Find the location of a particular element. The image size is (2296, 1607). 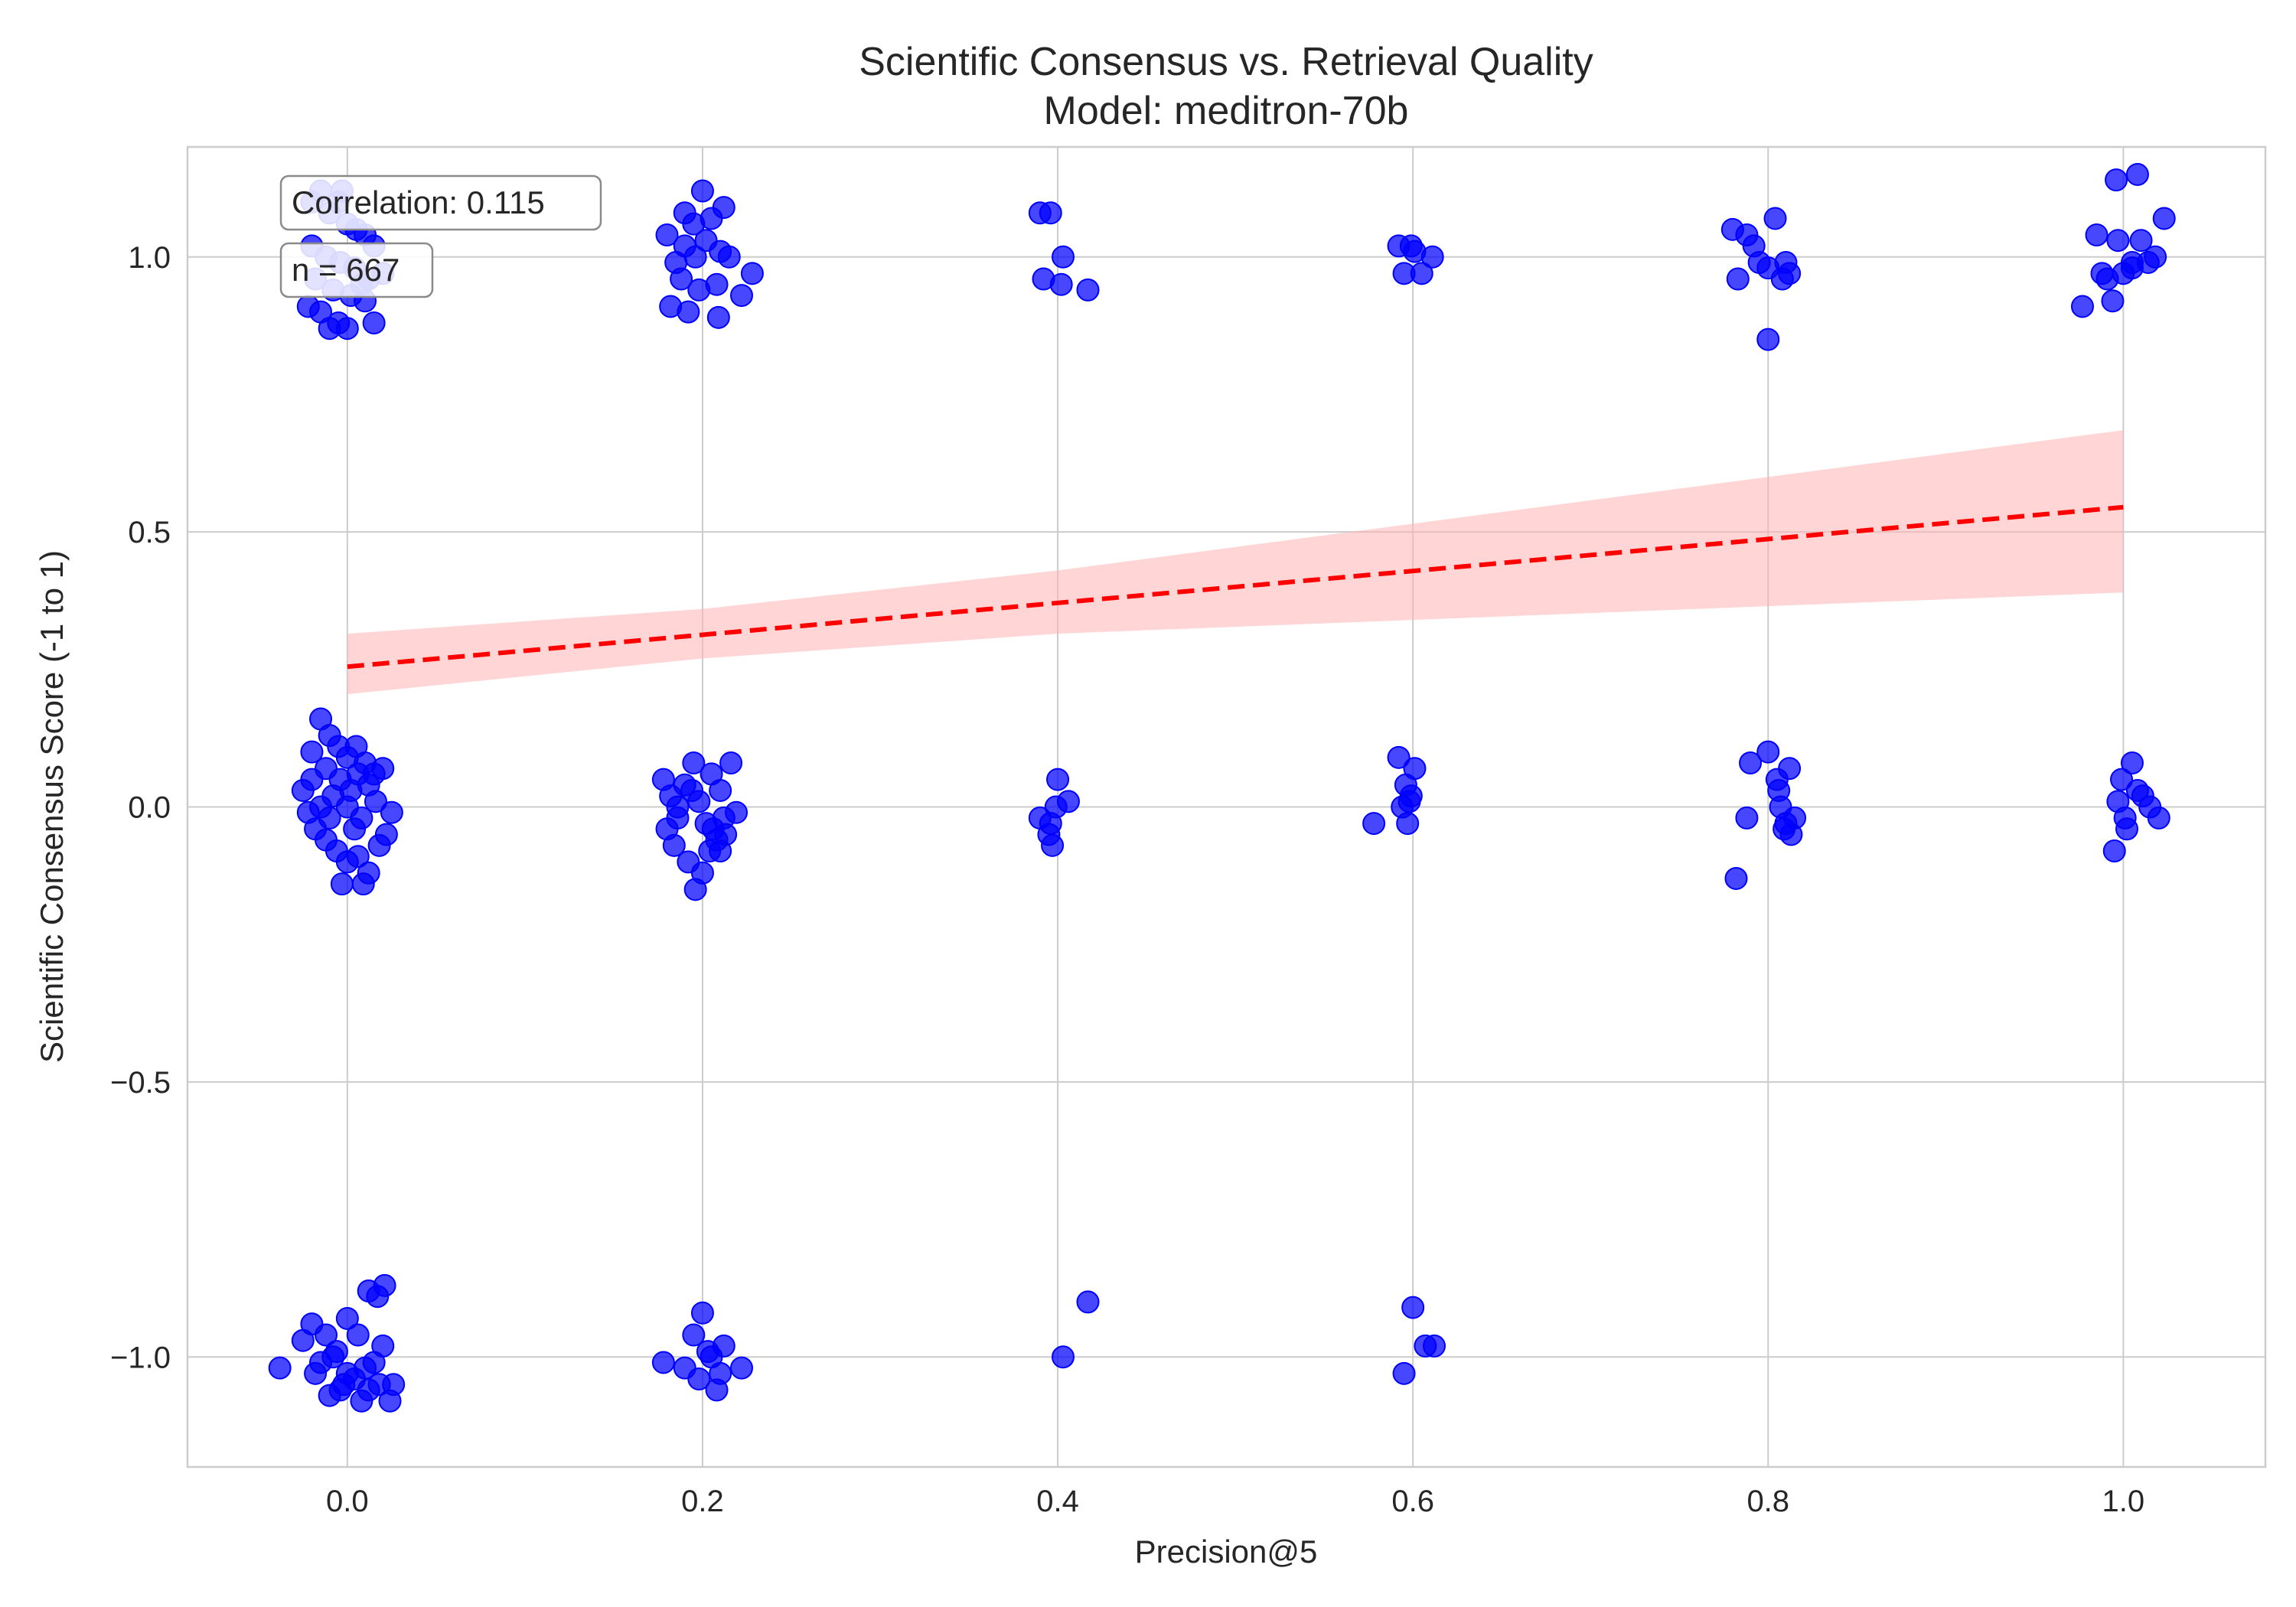

count-annotation: n = 667 is located at coordinates (356, 270).